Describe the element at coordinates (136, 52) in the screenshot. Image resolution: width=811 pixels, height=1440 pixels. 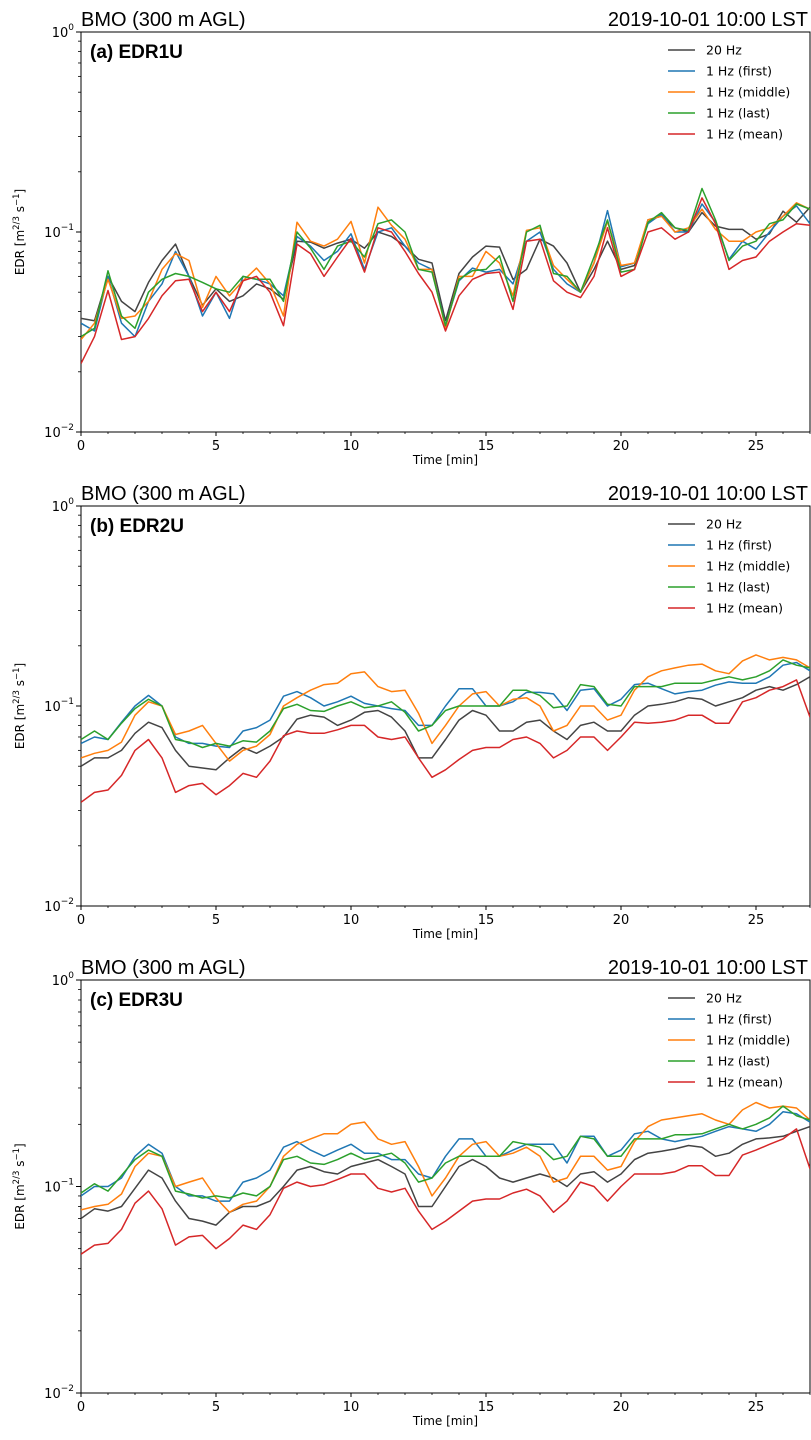
I see `panel-label: (a) EDR1U` at that location.